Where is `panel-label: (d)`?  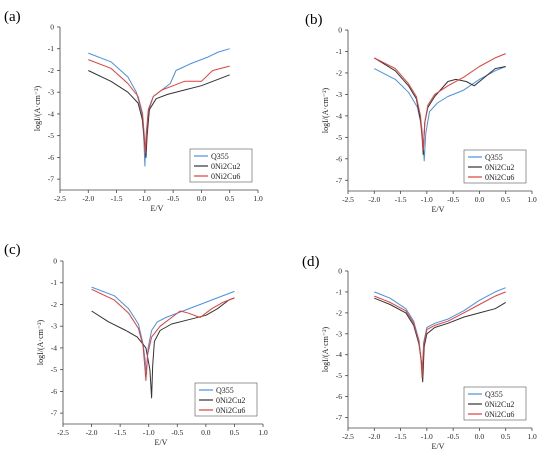
panel-label: (d) is located at coordinates (311, 262).